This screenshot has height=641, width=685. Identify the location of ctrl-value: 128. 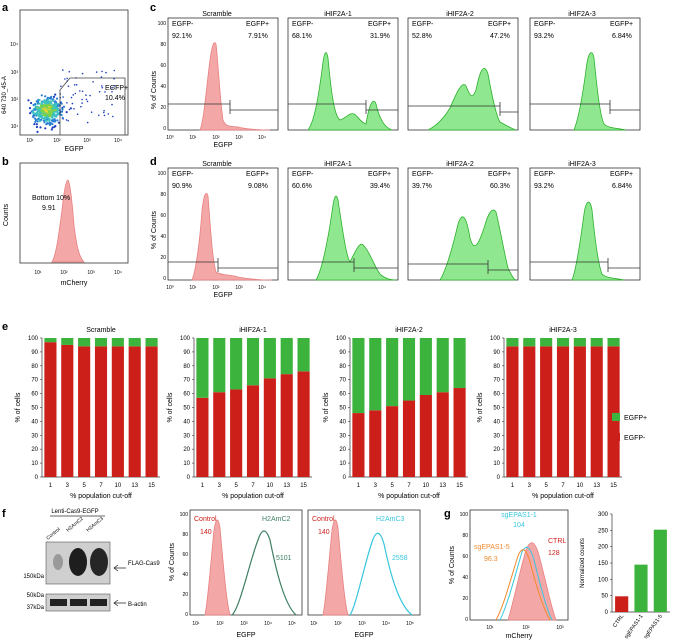
(554, 553).